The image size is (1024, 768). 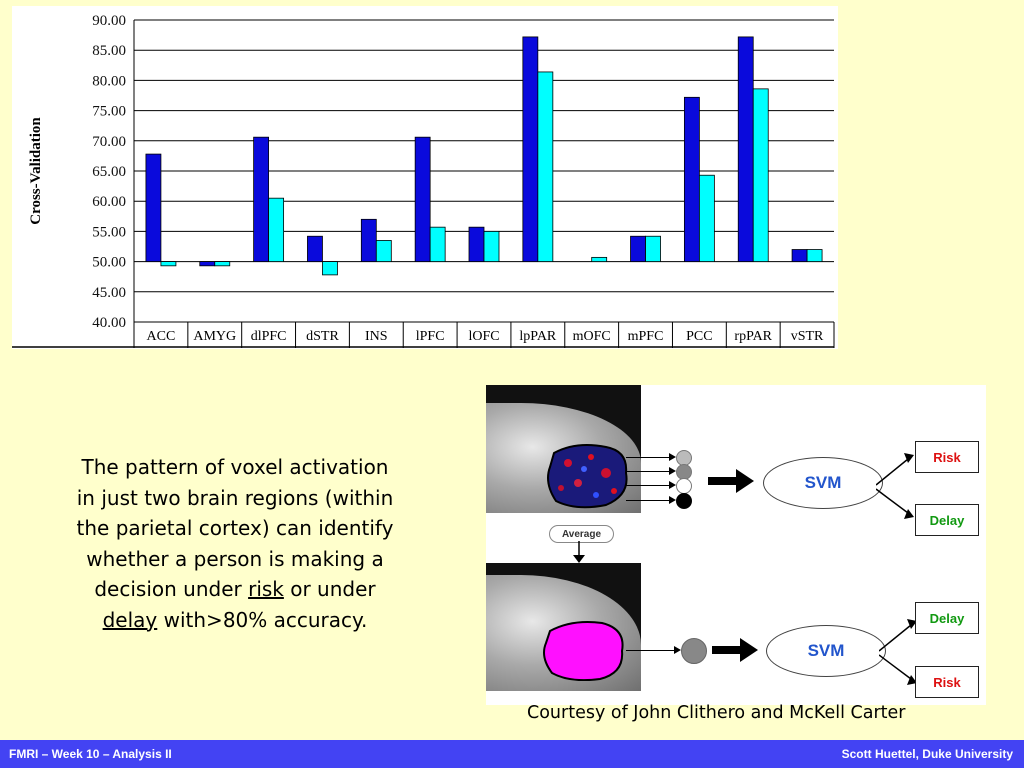 I want to click on delay-word: delay, so click(x=130, y=619).